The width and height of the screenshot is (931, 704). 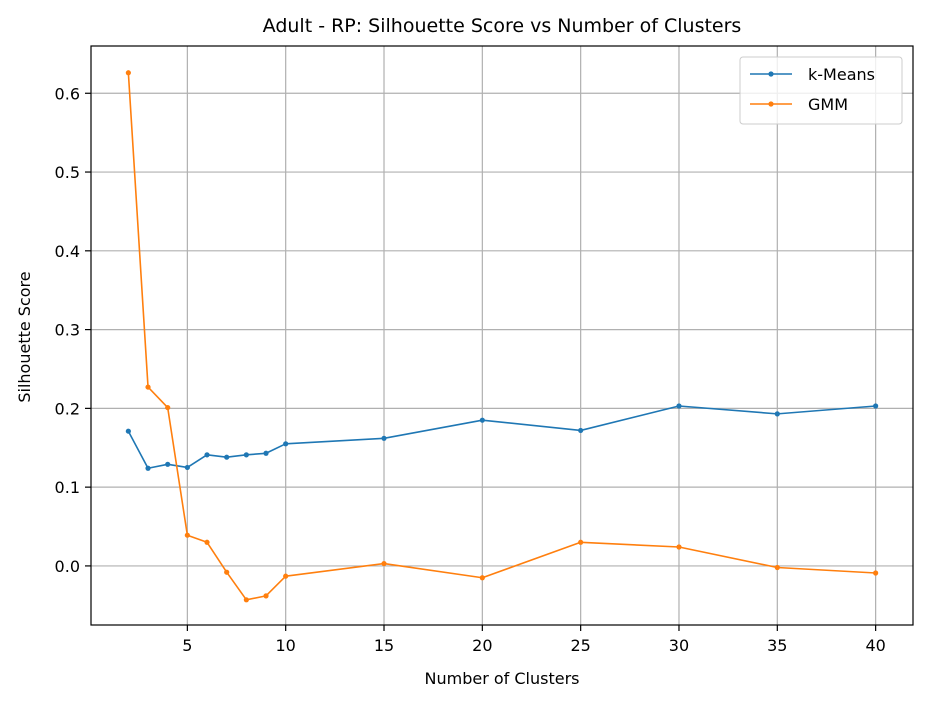 I want to click on x-tick-label: 5, so click(x=187, y=645).